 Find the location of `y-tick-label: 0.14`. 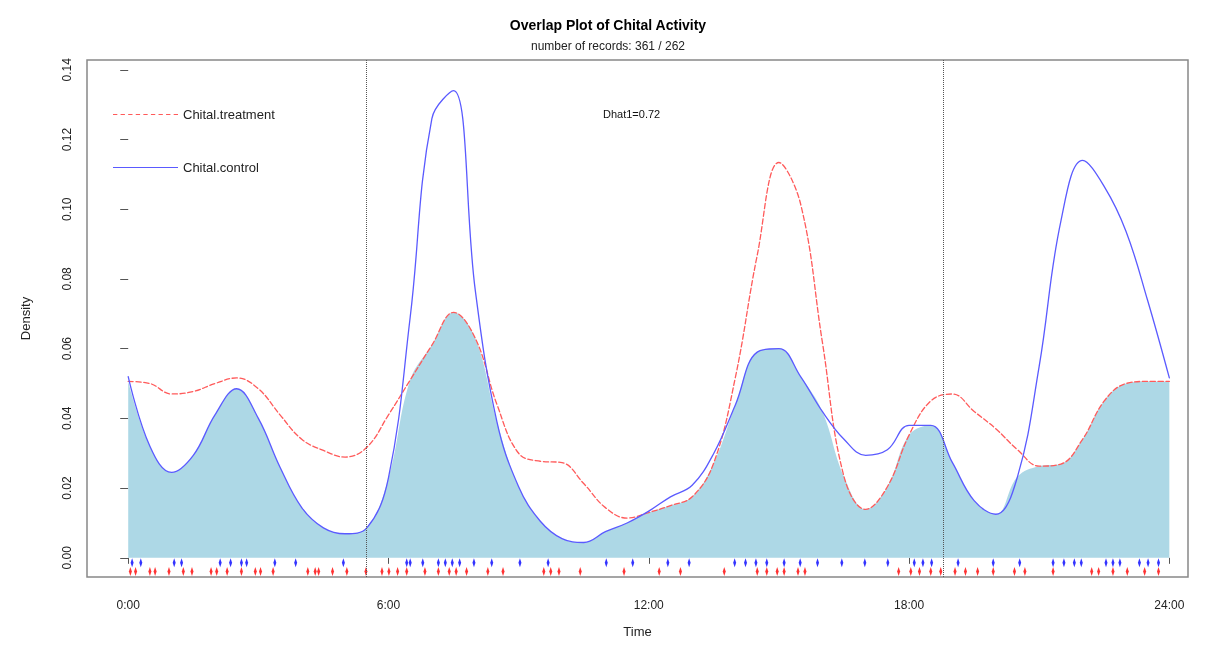

y-tick-label: 0.14 is located at coordinates (67, 69).